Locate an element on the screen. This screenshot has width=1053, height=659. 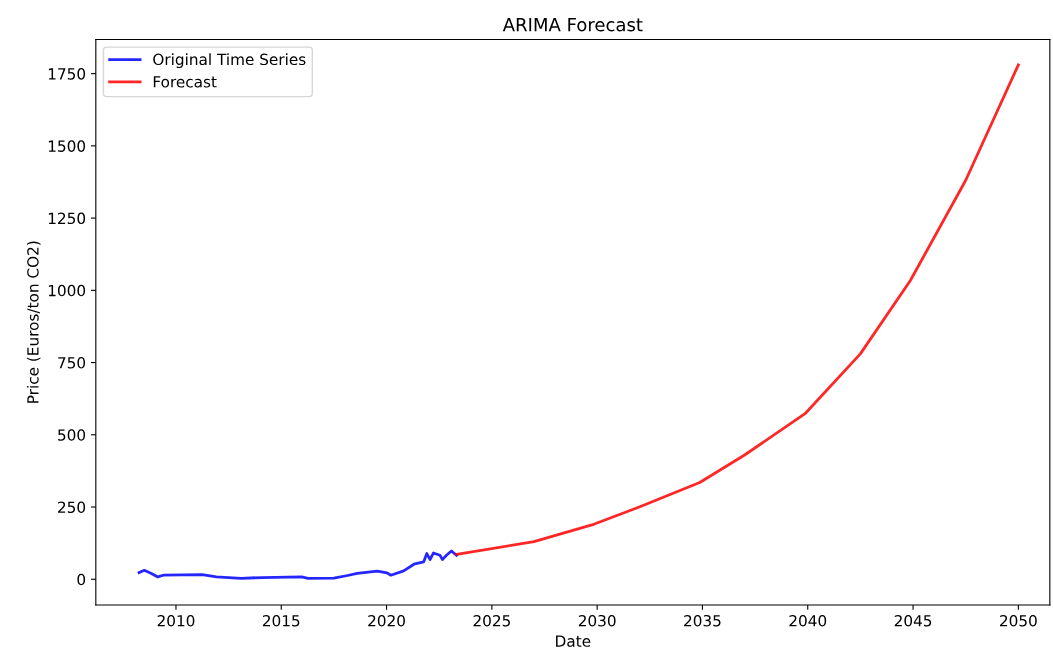
y-tick-label: 1250 is located at coordinates (67, 218).